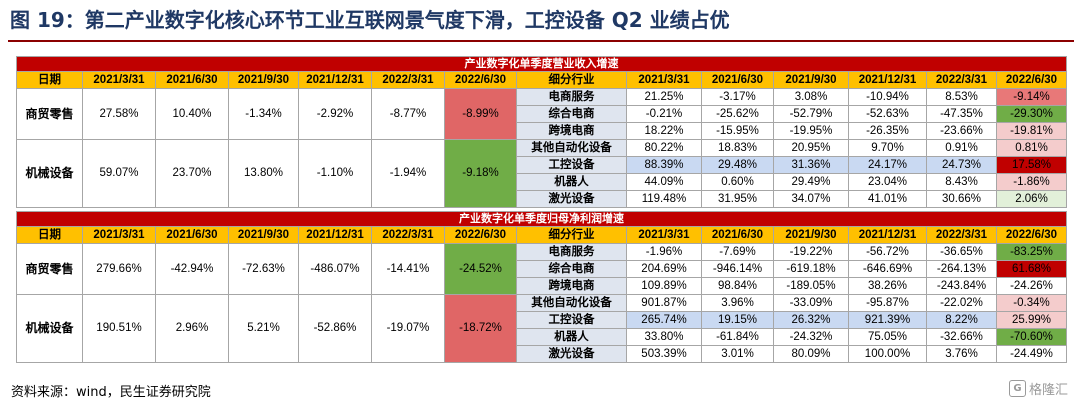 This screenshot has height=406, width=1080. What do you see at coordinates (119, 114) in the screenshot?
I see `group-value: 27.58%` at bounding box center [119, 114].